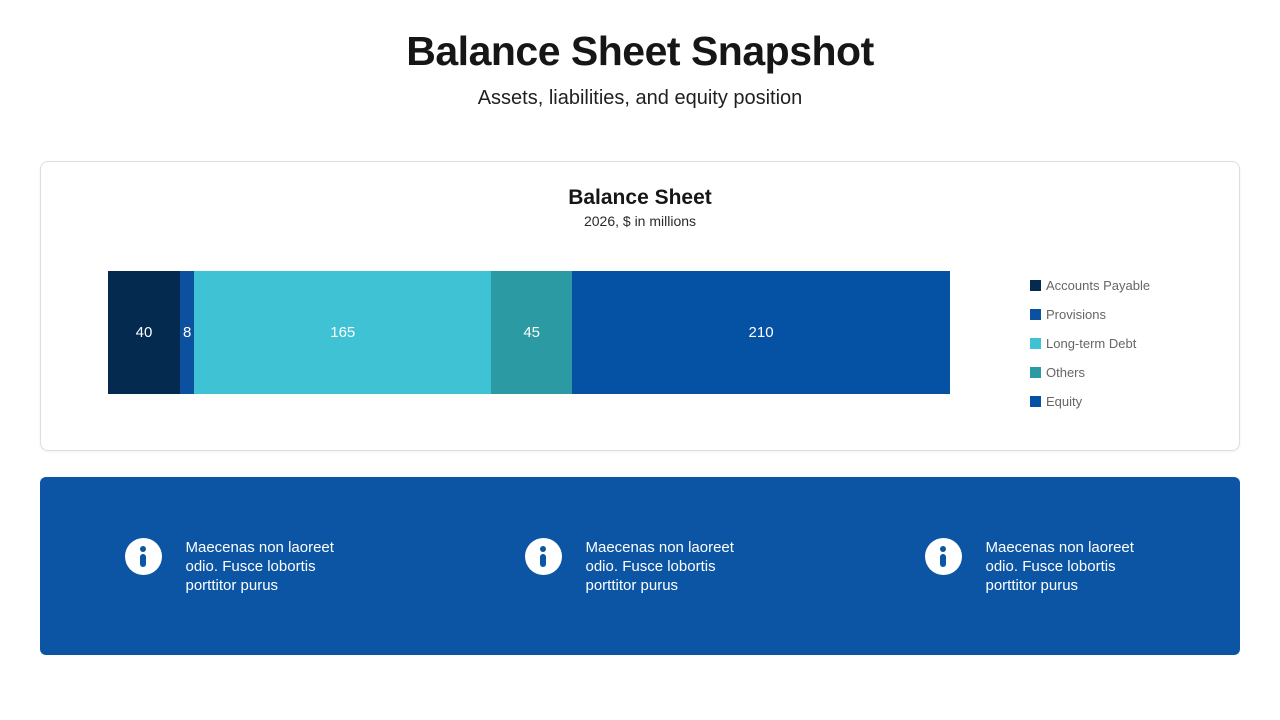  Describe the element at coordinates (1090, 372) in the screenshot. I see `legend-item: Others` at that location.